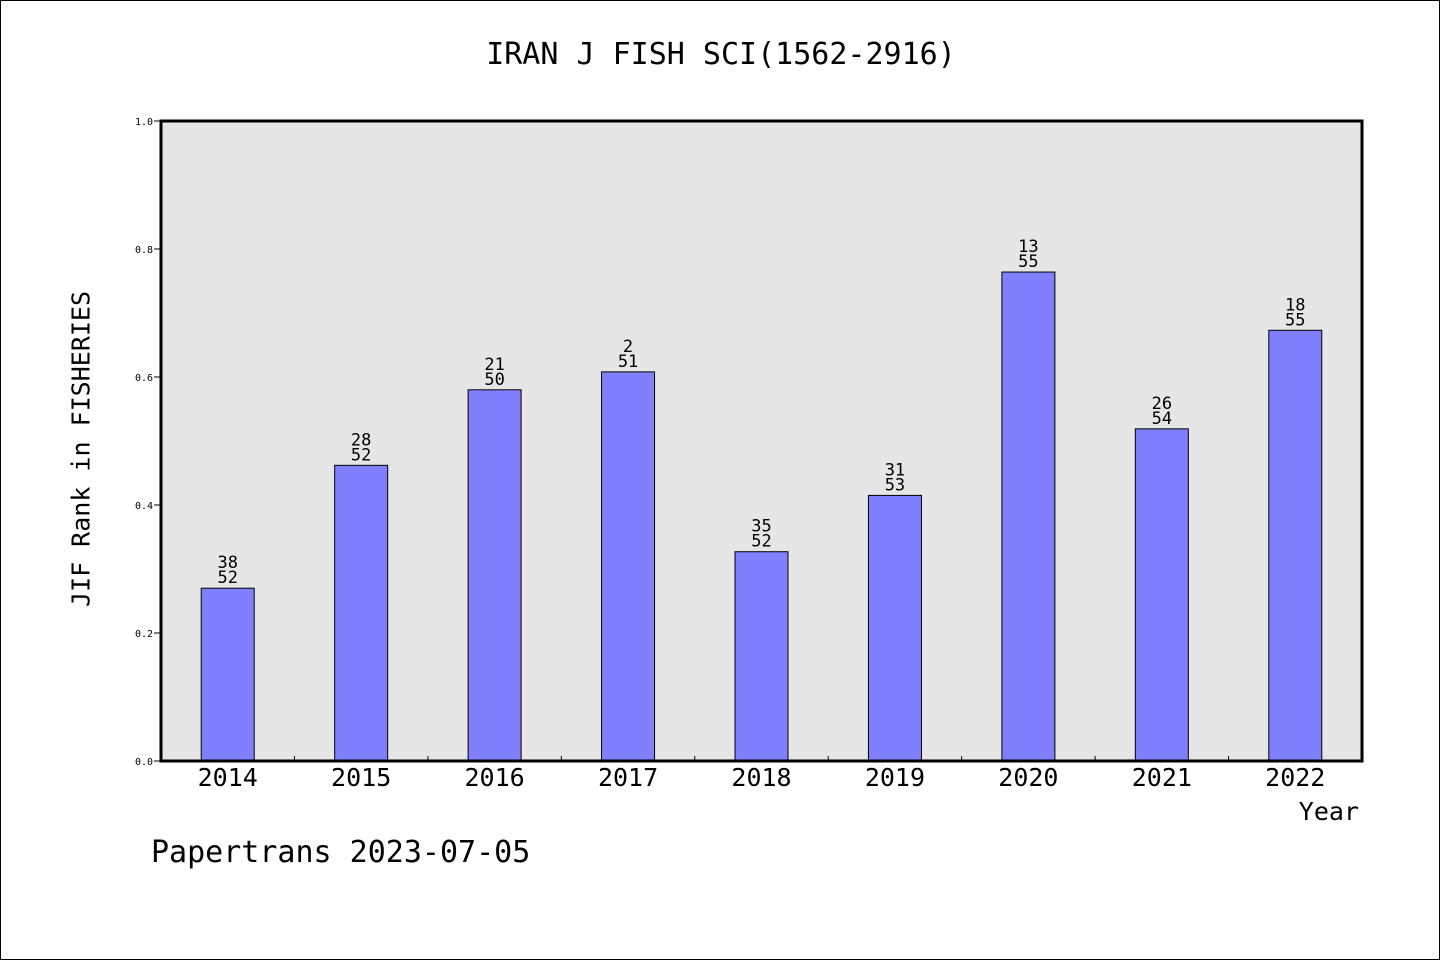  What do you see at coordinates (81, 449) in the screenshot?
I see `y-axis-label: JIF Rank in FISHERIES` at bounding box center [81, 449].